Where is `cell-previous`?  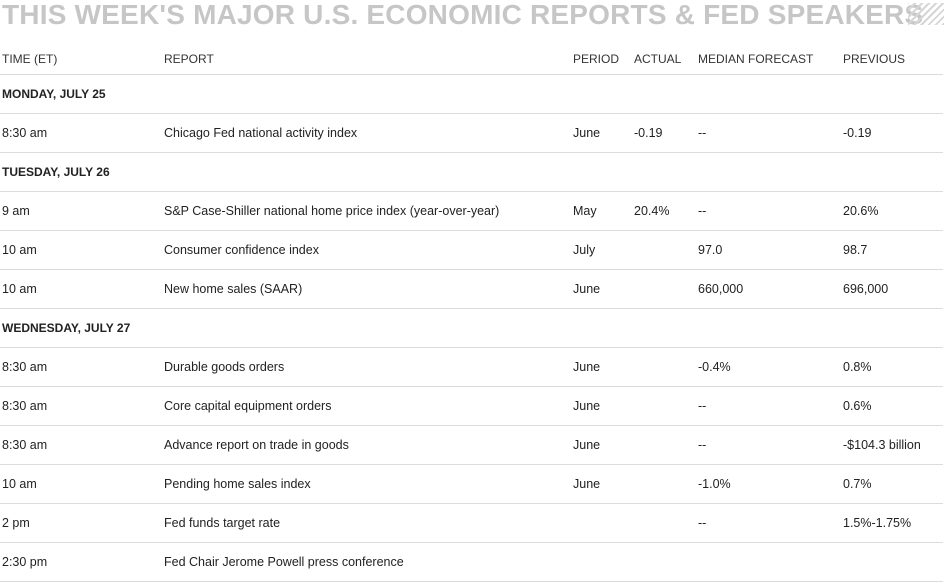 cell-previous is located at coordinates (892, 562).